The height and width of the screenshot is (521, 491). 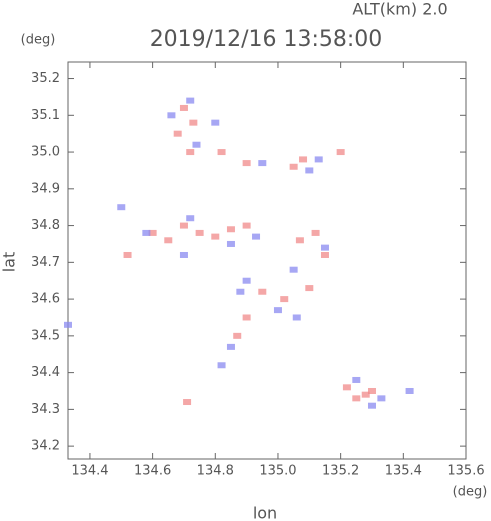 What do you see at coordinates (266, 39) in the screenshot?
I see `chart-title: 2019/12/16 13:58:00` at bounding box center [266, 39].